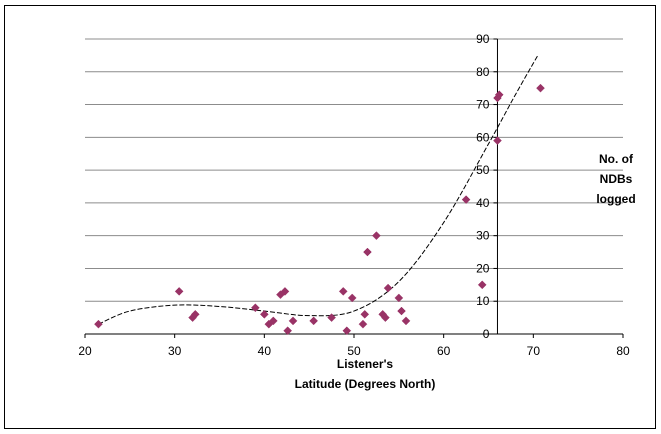  I want to click on y-tick-label-90: 90, so click(483, 39).